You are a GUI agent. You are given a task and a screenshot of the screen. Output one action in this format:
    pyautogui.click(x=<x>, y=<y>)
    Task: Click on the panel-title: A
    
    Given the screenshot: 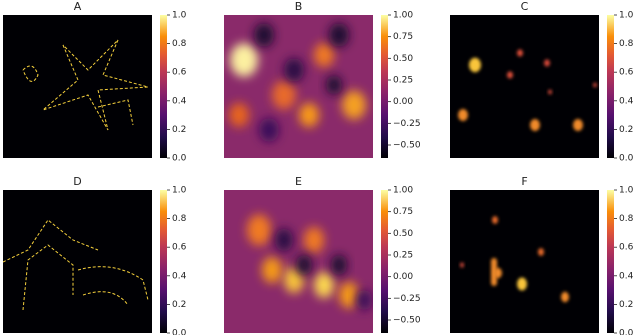 What is the action you would take?
    pyautogui.click(x=78, y=6)
    